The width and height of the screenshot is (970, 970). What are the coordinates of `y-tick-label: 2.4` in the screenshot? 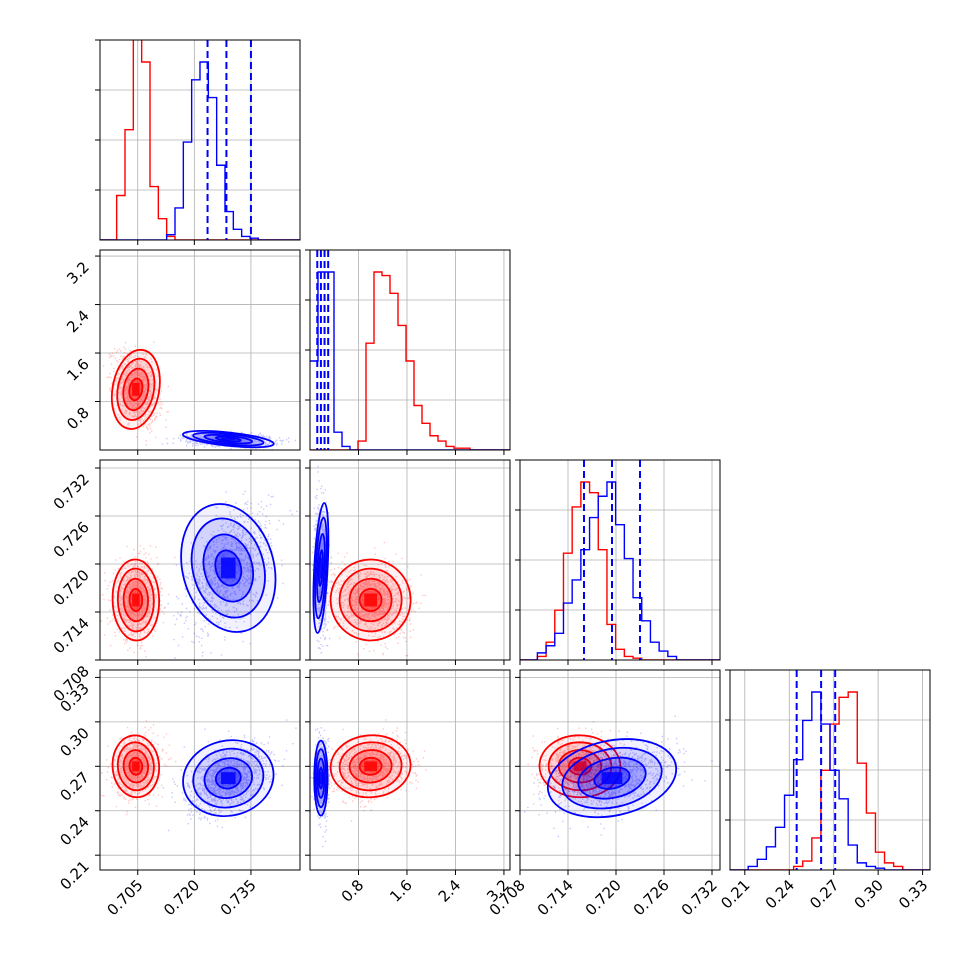 It's located at (78, 322).